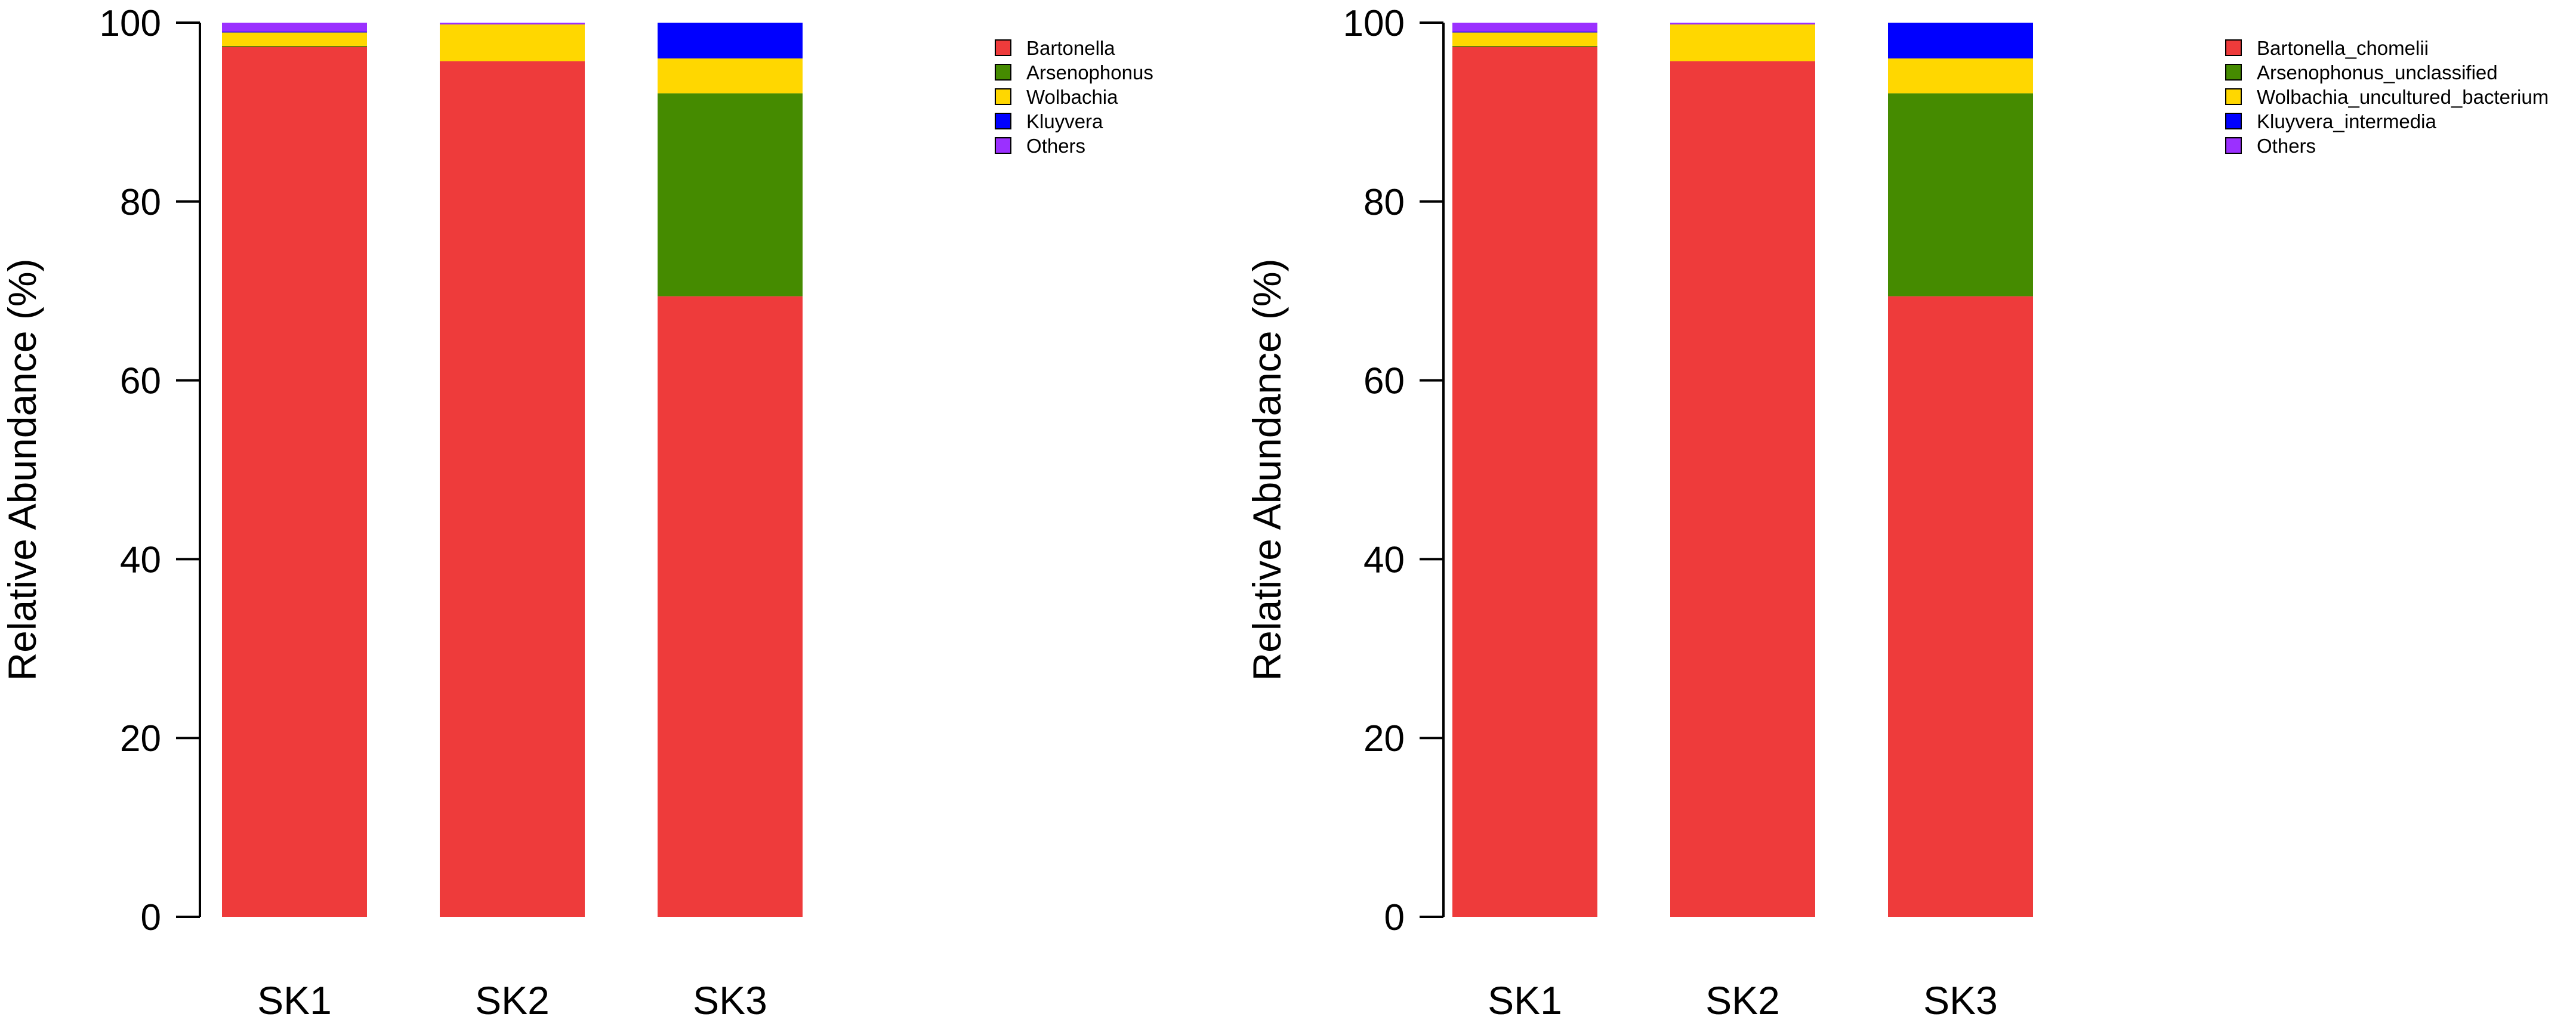  Describe the element at coordinates (1089, 72) in the screenshot. I see `legend-label: Arsenophonus` at that location.